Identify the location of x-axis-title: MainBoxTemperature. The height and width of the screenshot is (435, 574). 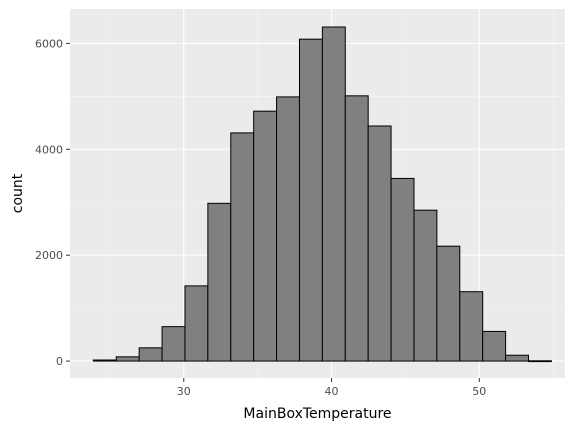
(317, 414).